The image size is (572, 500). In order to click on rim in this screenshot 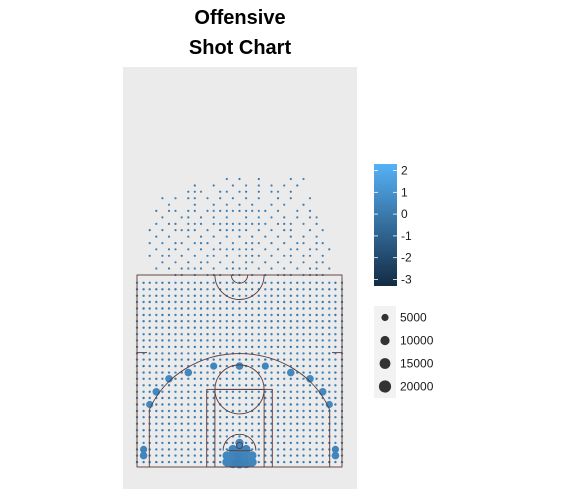, I will do `click(239, 446)`.